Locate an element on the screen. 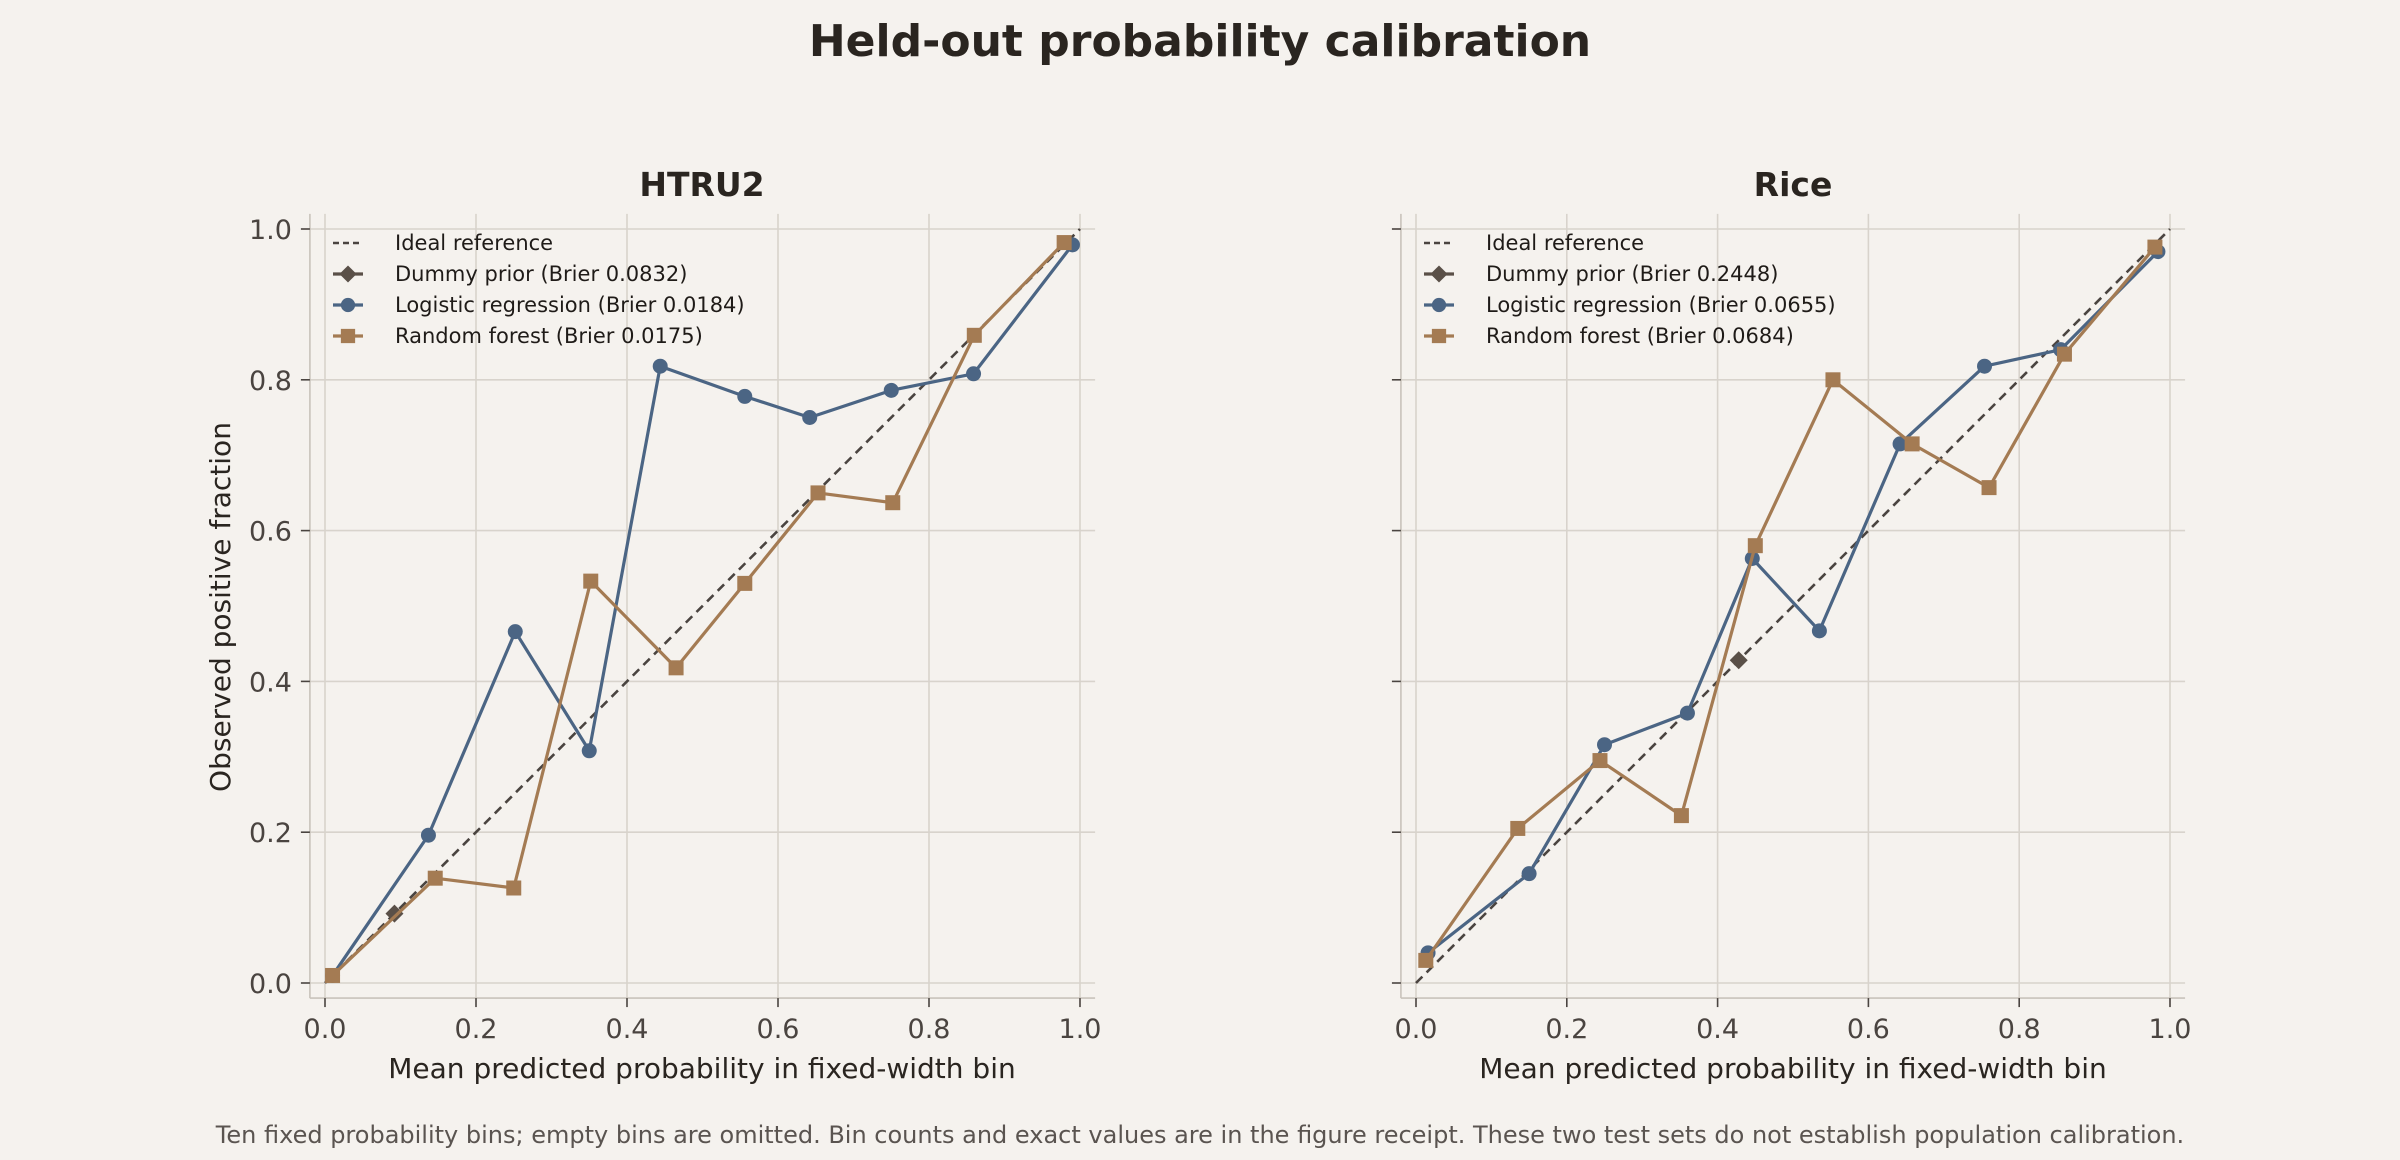 Image resolution: width=2400 pixels, height=1160 pixels. series-dummy-prior-rice is located at coordinates (1738, 660).